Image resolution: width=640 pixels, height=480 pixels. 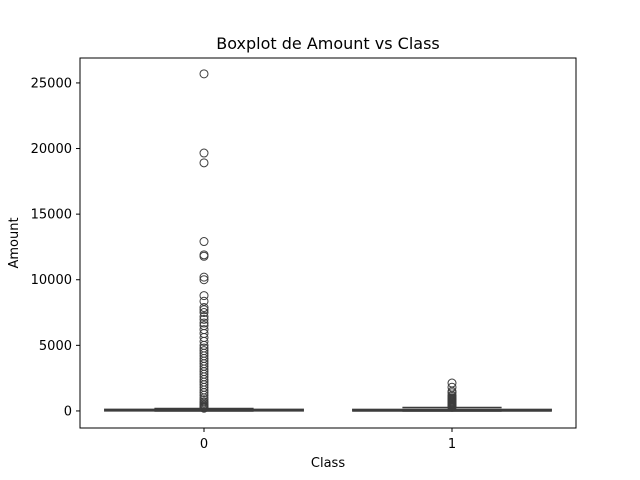 What do you see at coordinates (452, 444) in the screenshot?
I see `x-tick-label: 1` at bounding box center [452, 444].